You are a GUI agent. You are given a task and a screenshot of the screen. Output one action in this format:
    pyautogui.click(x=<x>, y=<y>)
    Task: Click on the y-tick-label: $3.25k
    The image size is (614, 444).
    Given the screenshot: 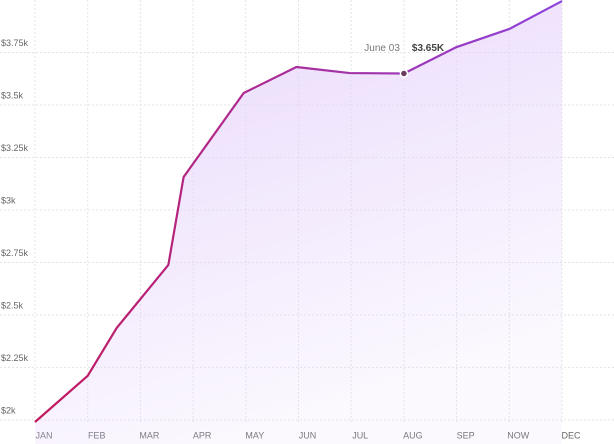 What is the action you would take?
    pyautogui.click(x=15, y=148)
    